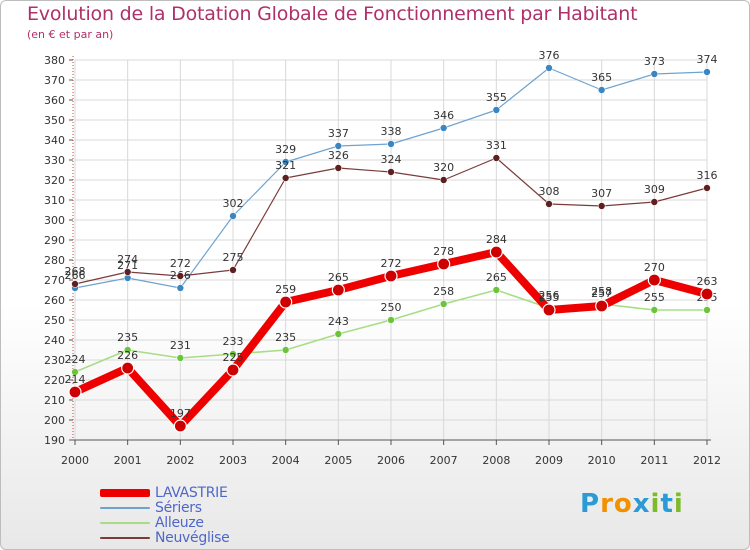 The image size is (750, 550). Describe the element at coordinates (443, 115) in the screenshot. I see `data-label: 346` at that location.